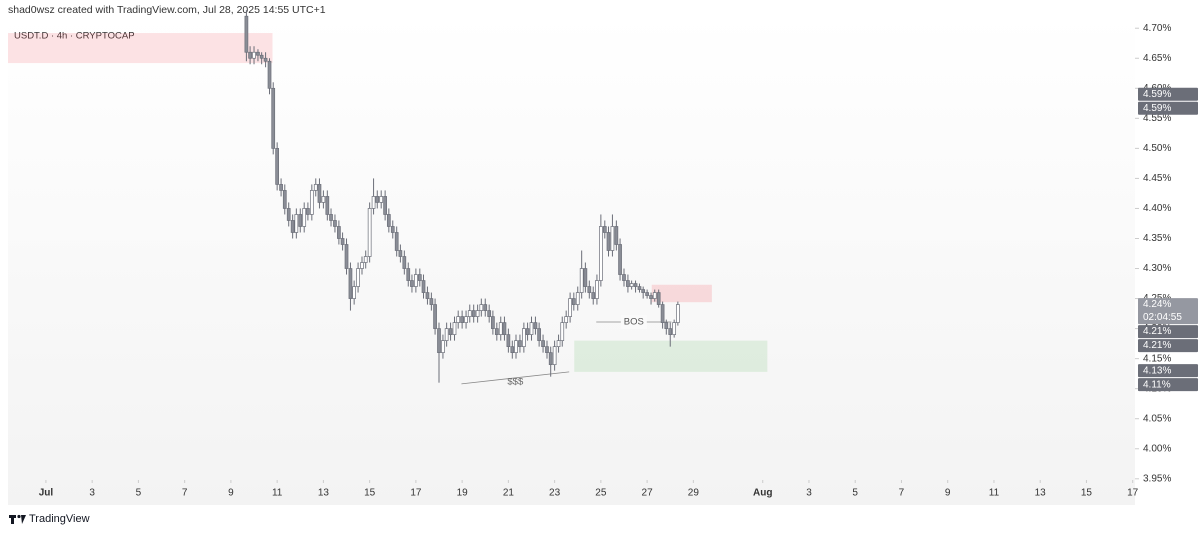  I want to click on annotation-label-bg, so click(633, 321).